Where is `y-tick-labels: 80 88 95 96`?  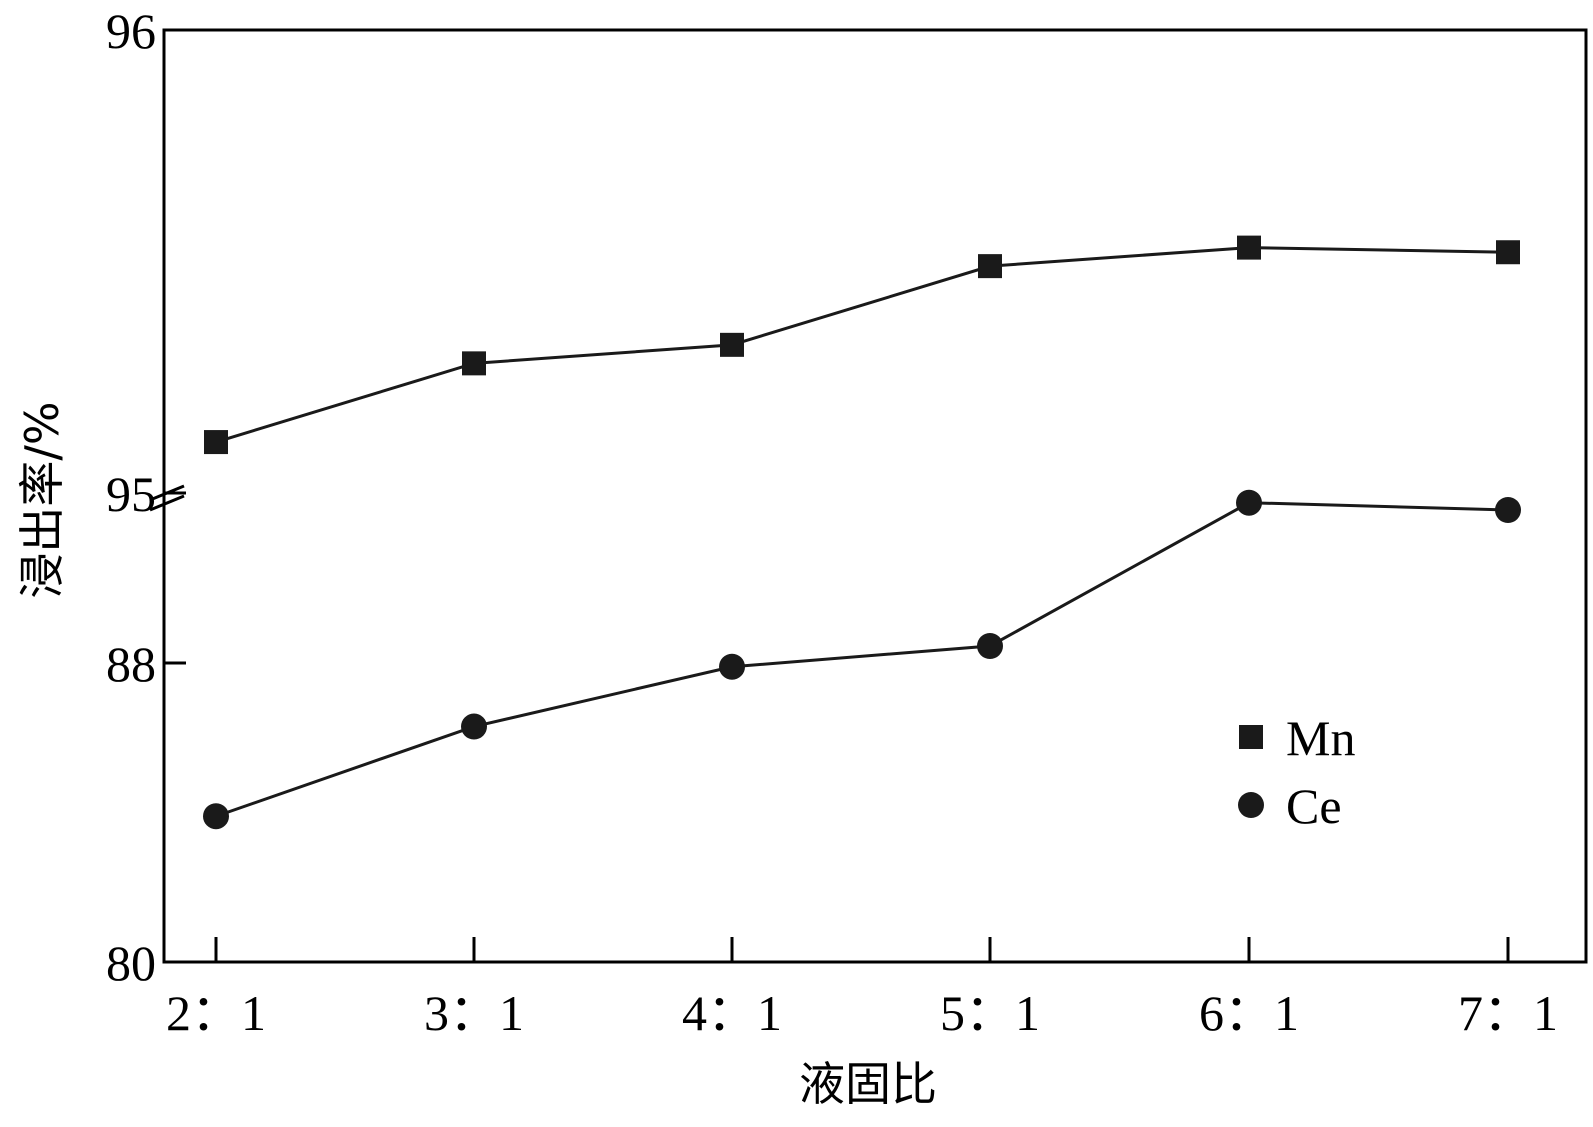 y-tick-labels: 80 88 95 96 is located at coordinates (131, 497).